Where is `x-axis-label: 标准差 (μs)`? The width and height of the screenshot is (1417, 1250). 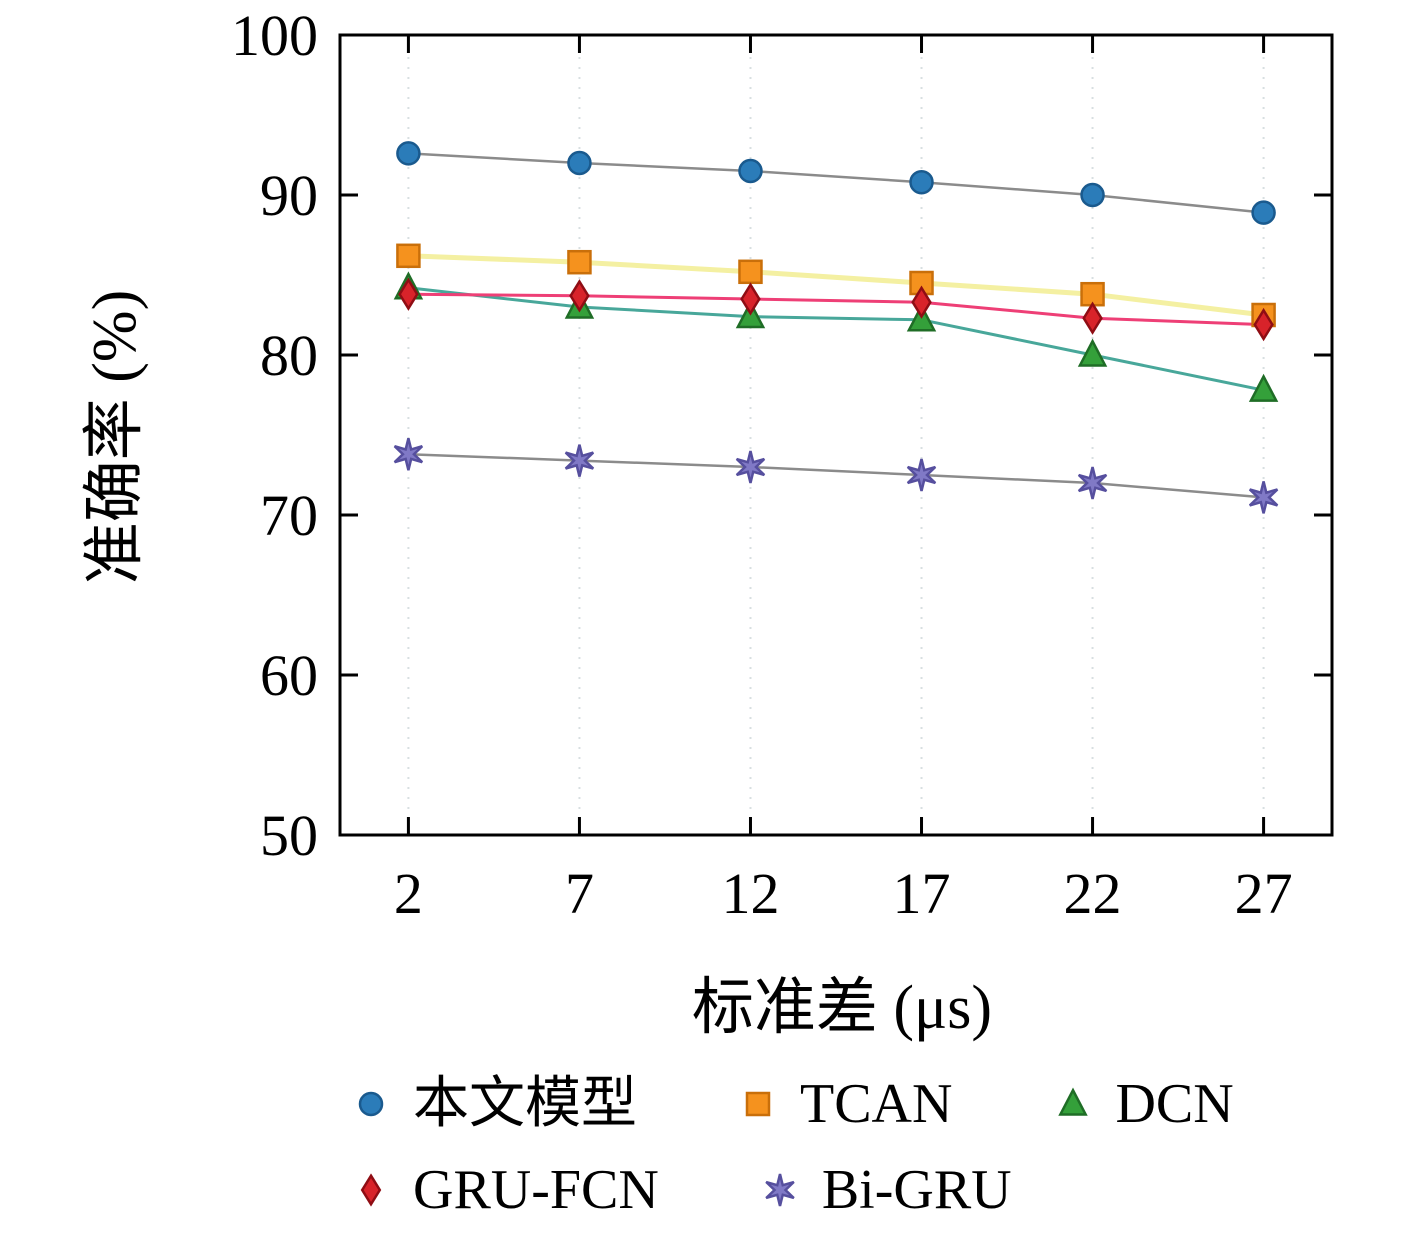 x-axis-label: 标准差 (μs) is located at coordinates (842, 1008).